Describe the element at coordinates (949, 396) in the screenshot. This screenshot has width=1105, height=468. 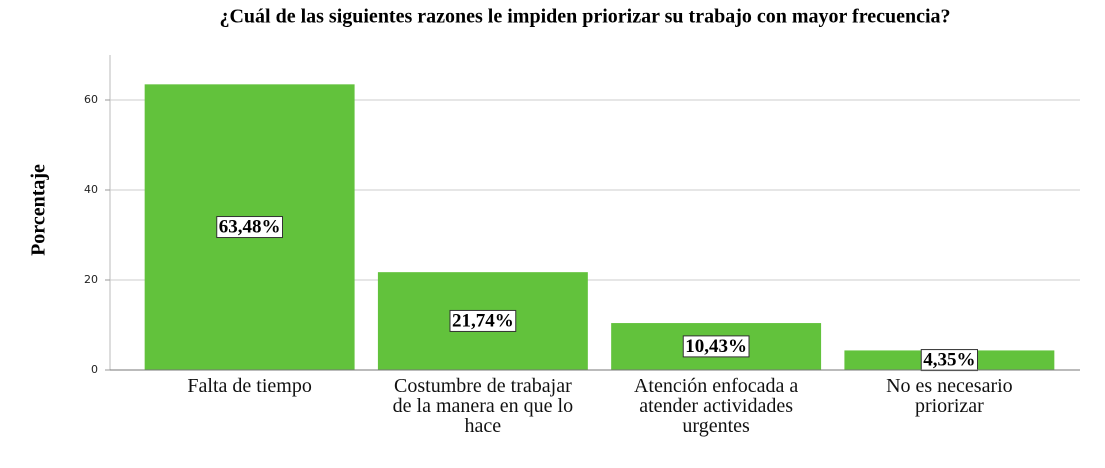
I see `x-tick-label: No es necesario priorizar` at that location.